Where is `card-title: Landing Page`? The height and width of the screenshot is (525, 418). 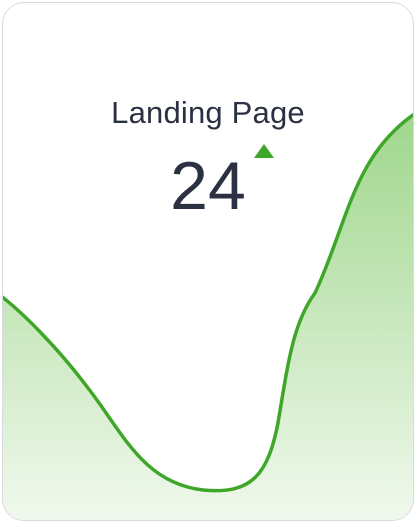
card-title: Landing Page is located at coordinates (208, 112).